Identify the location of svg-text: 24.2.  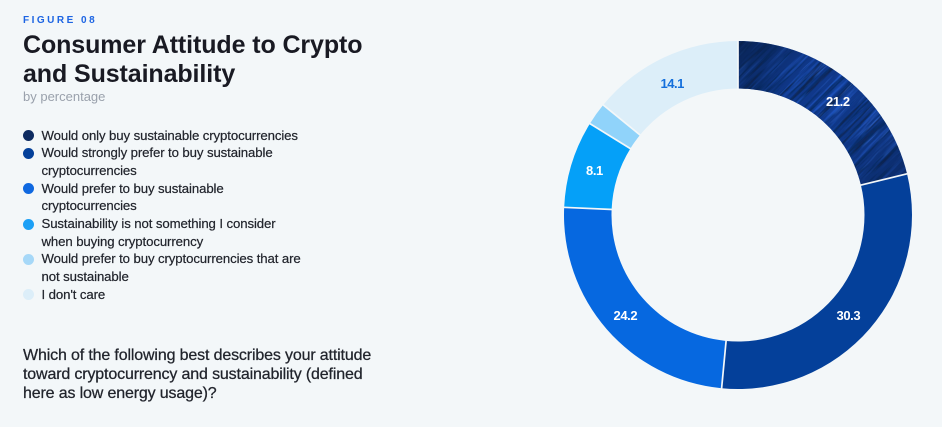
(626, 315).